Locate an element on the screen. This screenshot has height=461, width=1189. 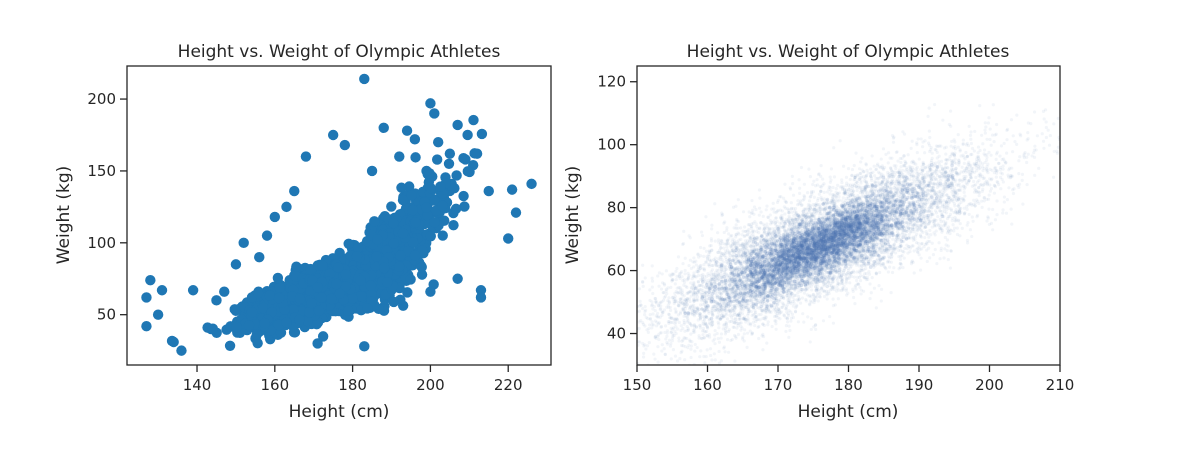
x-tick-label: 180 is located at coordinates (352, 385).